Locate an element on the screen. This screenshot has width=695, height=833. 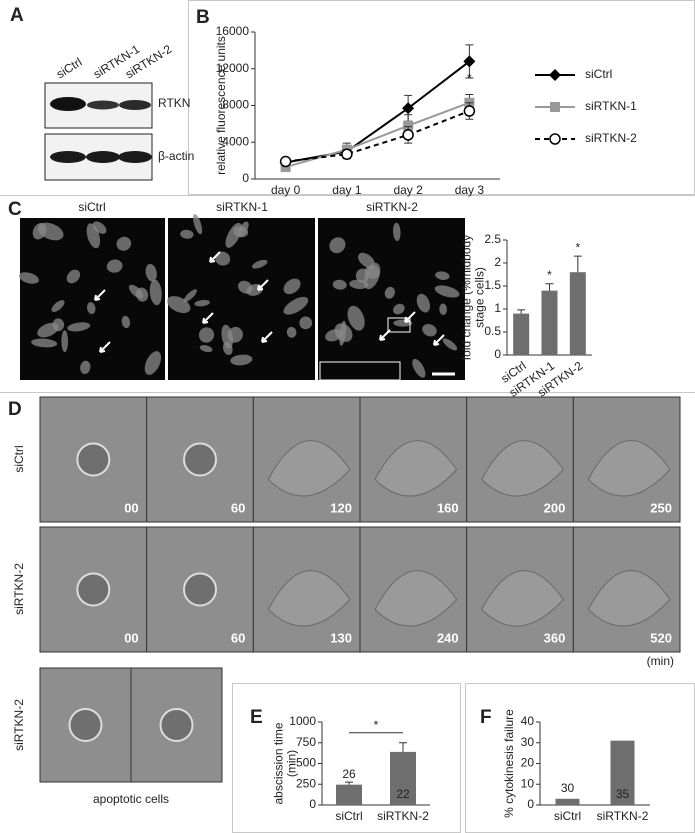
time-label: 360 is located at coordinates (555, 637).